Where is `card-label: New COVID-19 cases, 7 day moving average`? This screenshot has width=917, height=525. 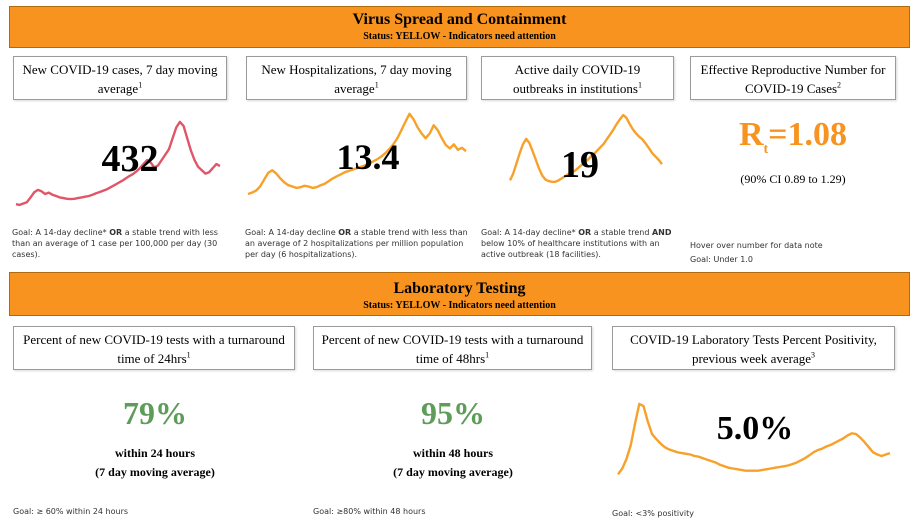
card-label: New COVID-19 cases, 7 day moving average is located at coordinates (120, 79).